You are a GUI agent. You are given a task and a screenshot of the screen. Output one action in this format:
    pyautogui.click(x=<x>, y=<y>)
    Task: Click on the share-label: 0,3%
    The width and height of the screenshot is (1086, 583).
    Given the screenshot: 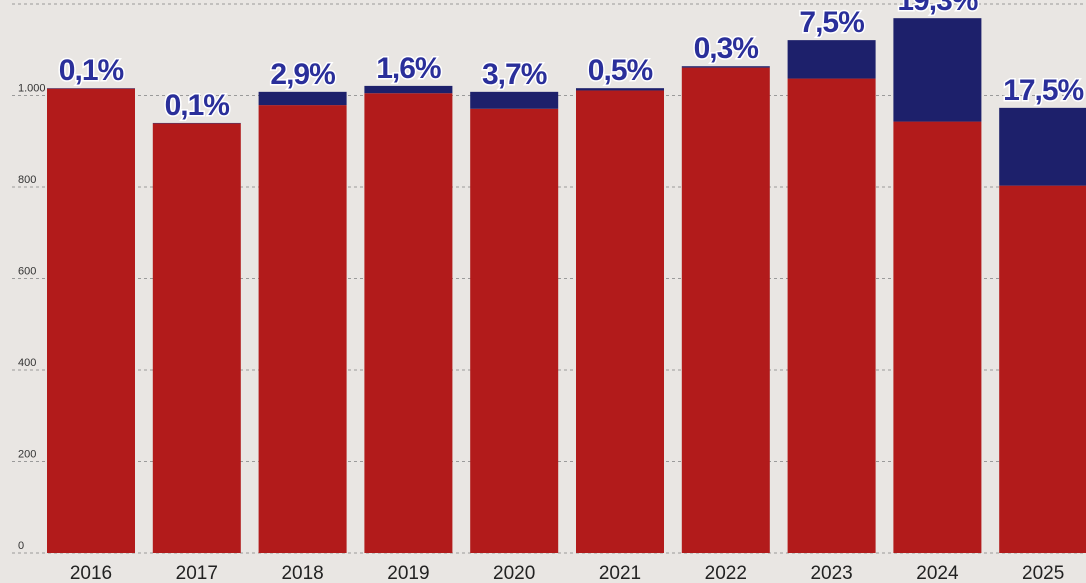 What is the action you would take?
    pyautogui.click(x=726, y=48)
    